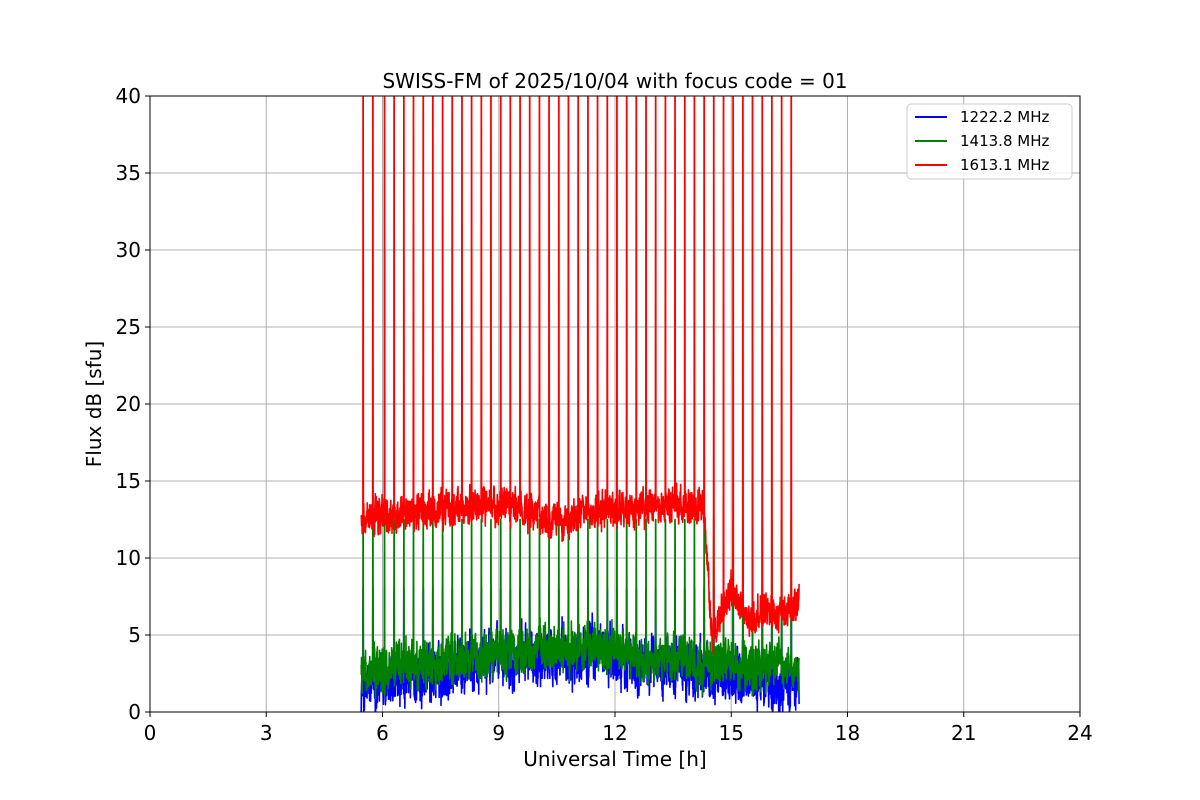 The image size is (1200, 800). Describe the element at coordinates (847, 733) in the screenshot. I see `x-tick-label: 18` at that location.